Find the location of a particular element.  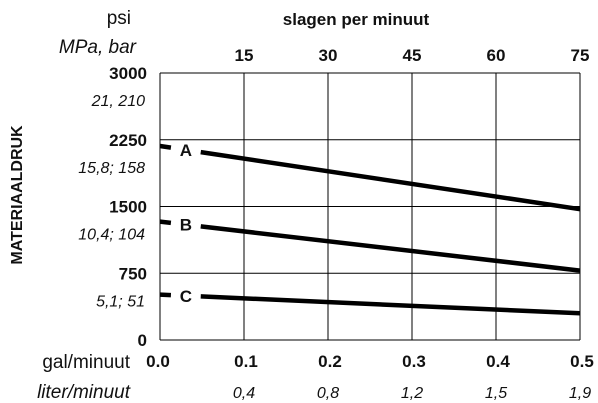

y-axis-title: MATERIAALDRUK is located at coordinates (17, 195).